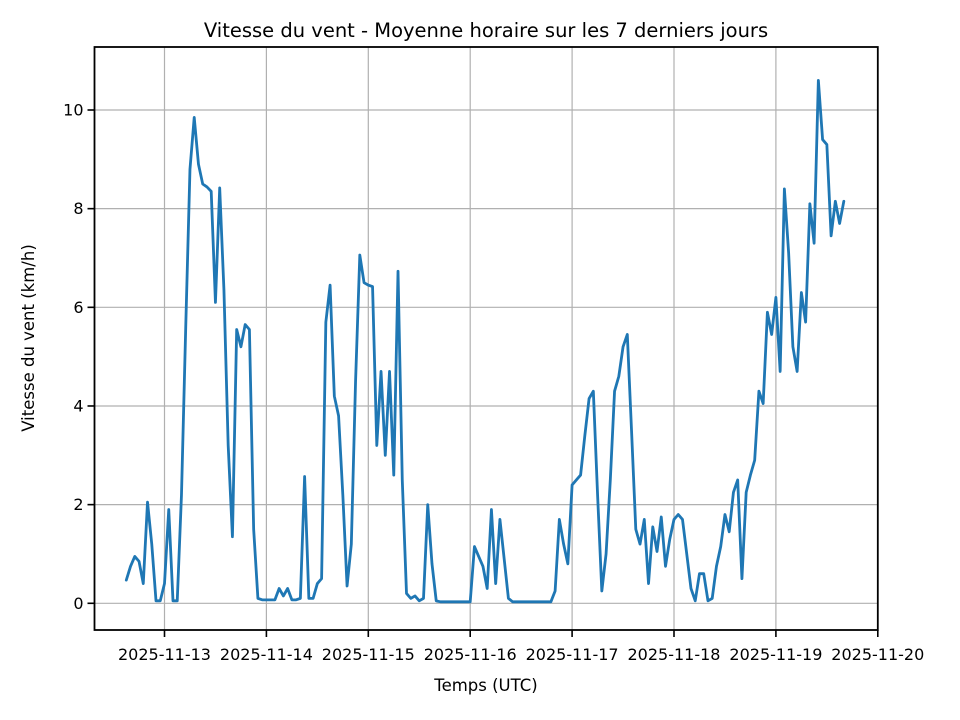 This screenshot has height=720, width=960. What do you see at coordinates (775, 654) in the screenshot?
I see `x-tick-label: 2025-11-19` at bounding box center [775, 654].